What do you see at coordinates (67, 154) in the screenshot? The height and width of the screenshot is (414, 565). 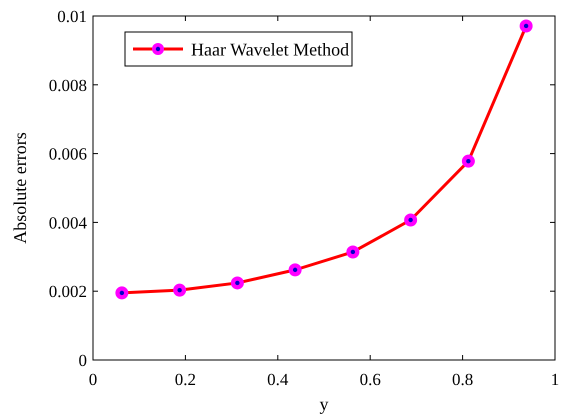 I see `y-tick-label: 0.006` at bounding box center [67, 154].